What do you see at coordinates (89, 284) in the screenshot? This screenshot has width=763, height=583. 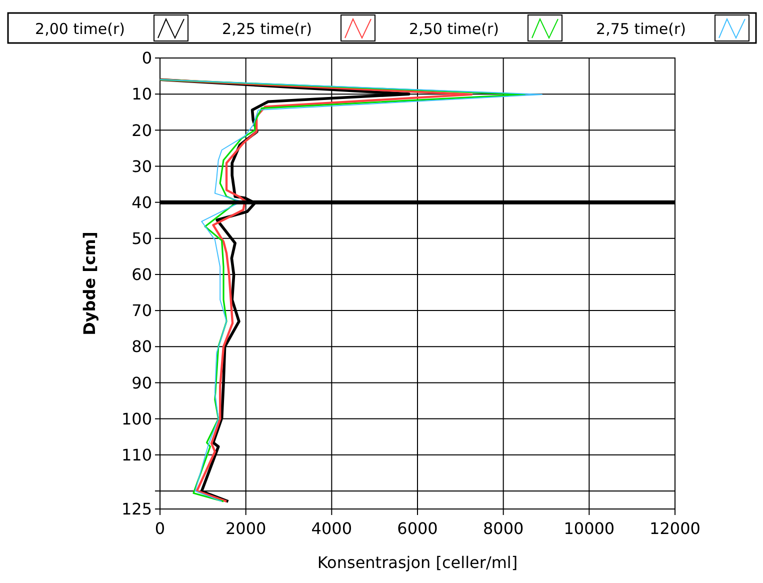 I see `y-axis-title: Dybde [cm]` at bounding box center [89, 284].